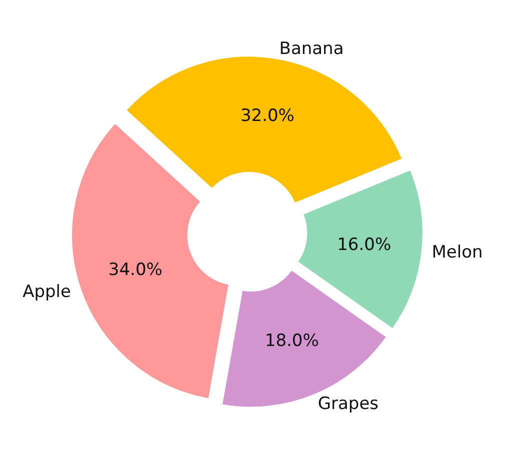 The width and height of the screenshot is (508, 463). I want to click on slice-label: Banana, so click(311, 48).